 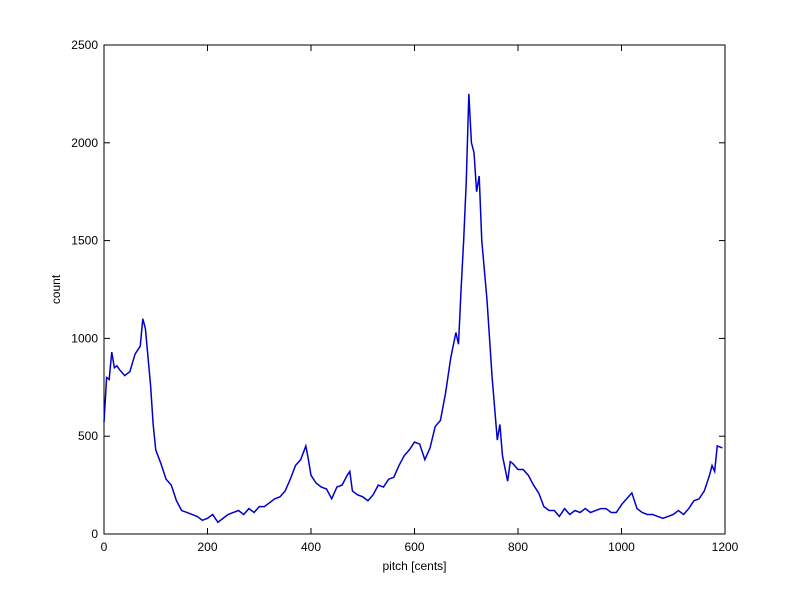 I want to click on x-axis-label: pitch [cents], so click(x=414, y=566).